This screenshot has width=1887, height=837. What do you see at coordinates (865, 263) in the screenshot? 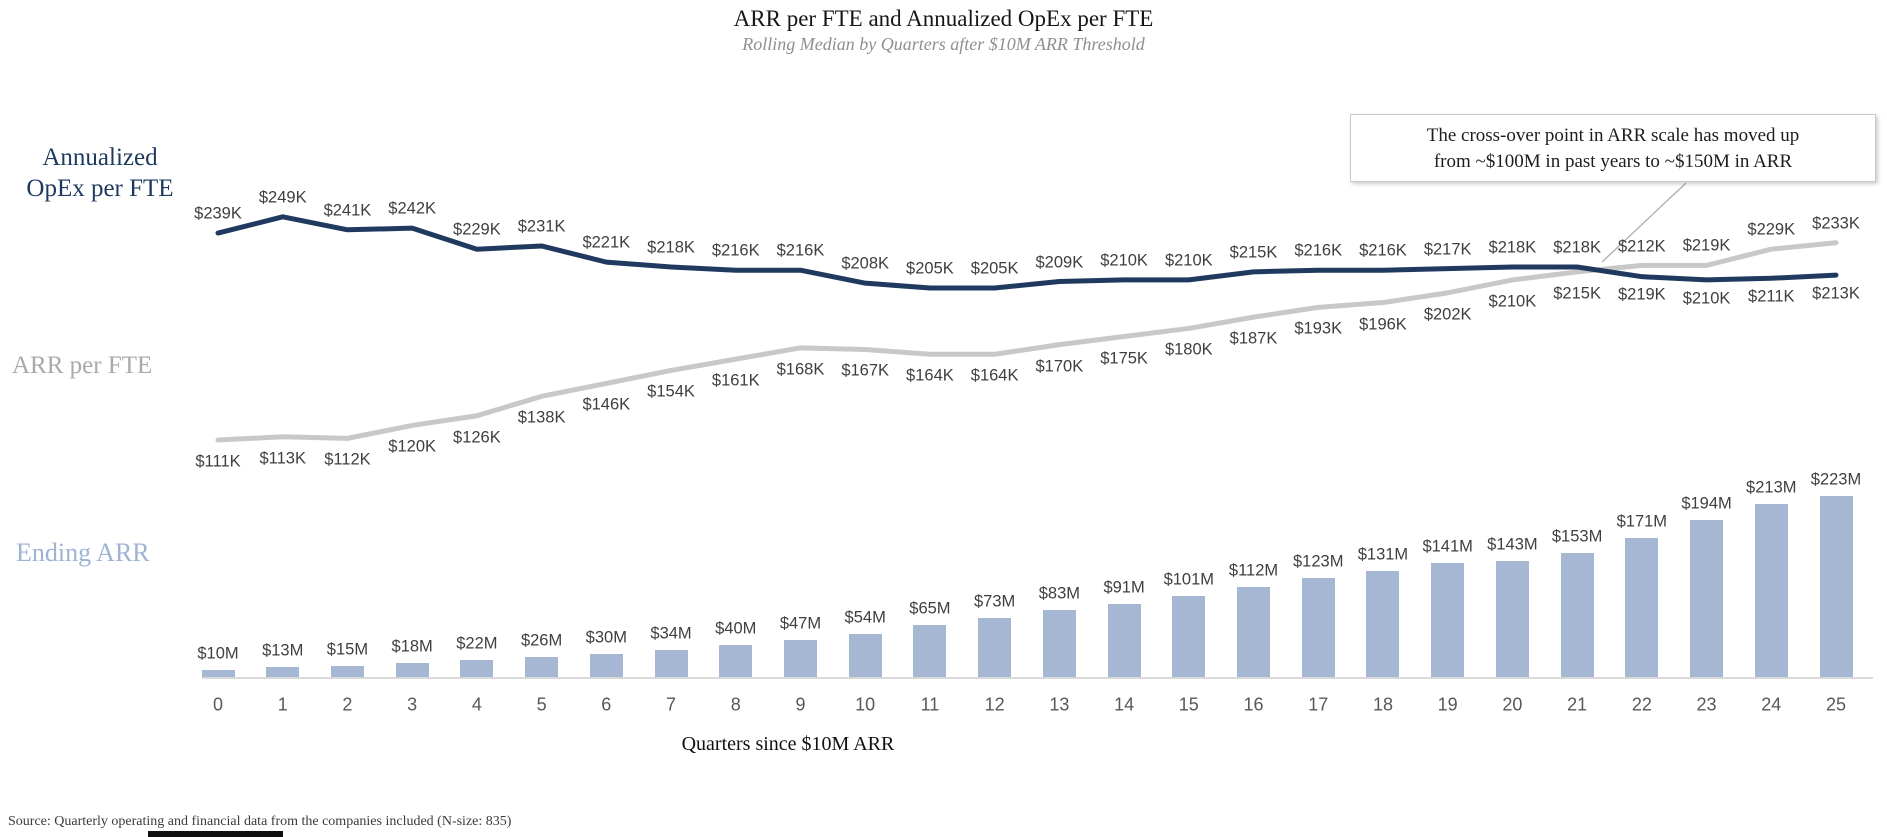
I see `opex-data-label: $208K` at bounding box center [865, 263].